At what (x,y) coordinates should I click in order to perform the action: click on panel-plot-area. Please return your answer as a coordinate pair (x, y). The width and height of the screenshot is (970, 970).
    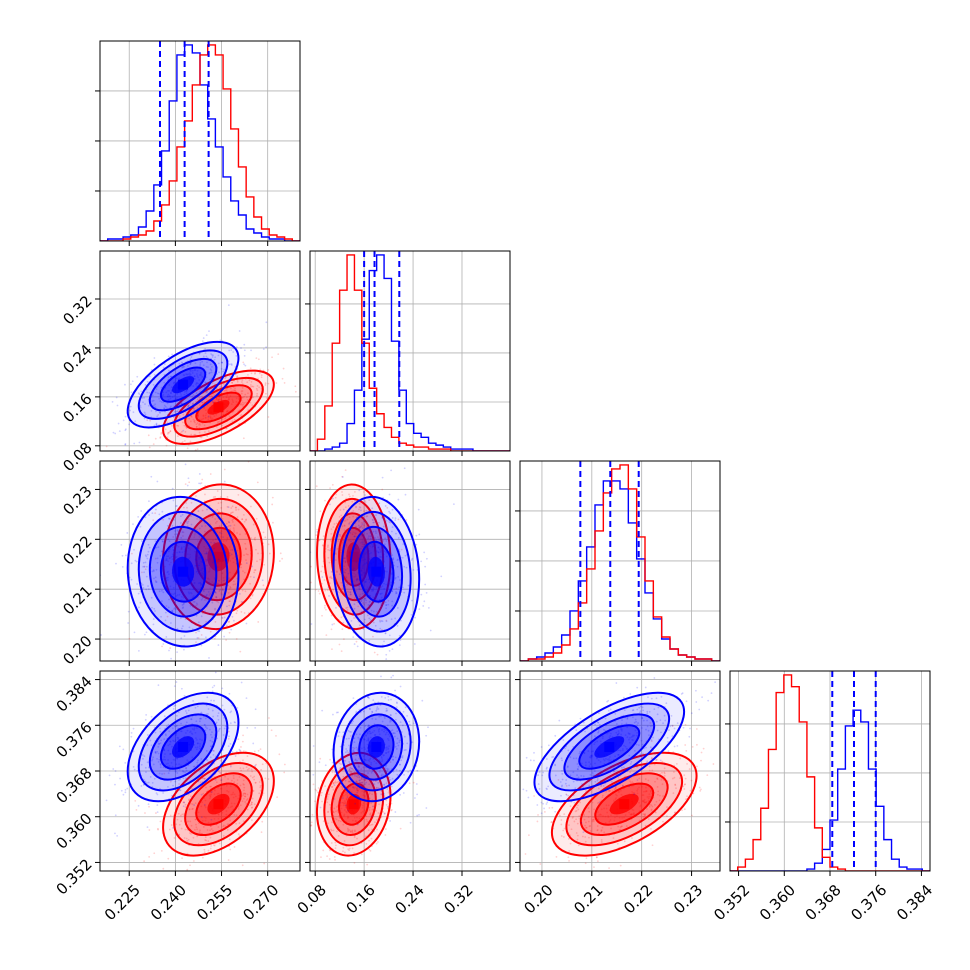
    Looking at the image, I should click on (200, 771).